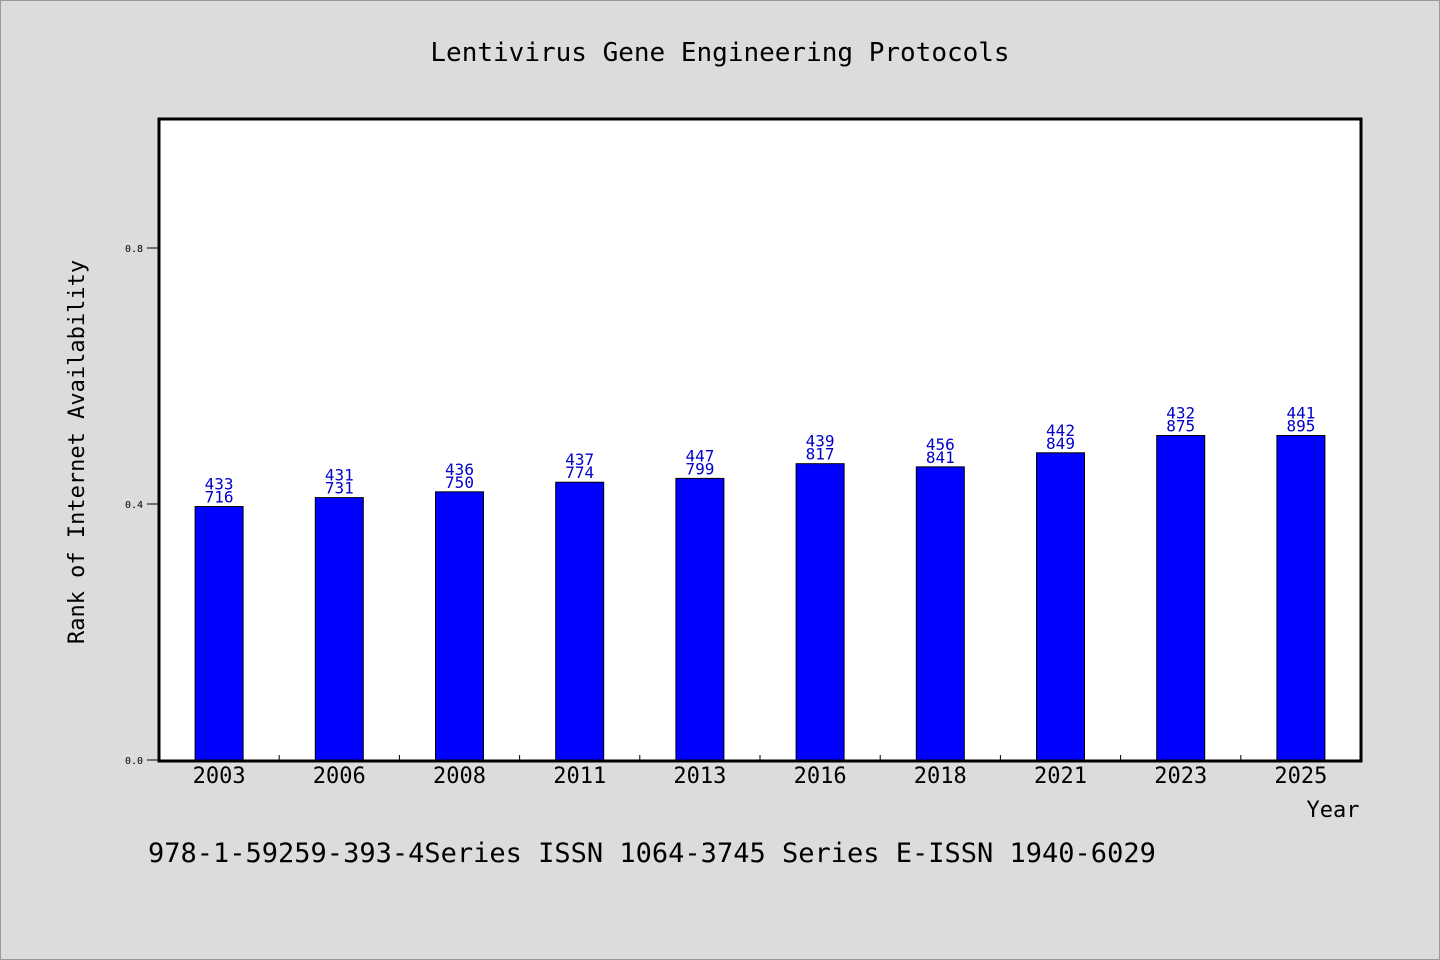 The image size is (1440, 960). Describe the element at coordinates (339, 475) in the screenshot. I see `bar-label-top: 431` at that location.